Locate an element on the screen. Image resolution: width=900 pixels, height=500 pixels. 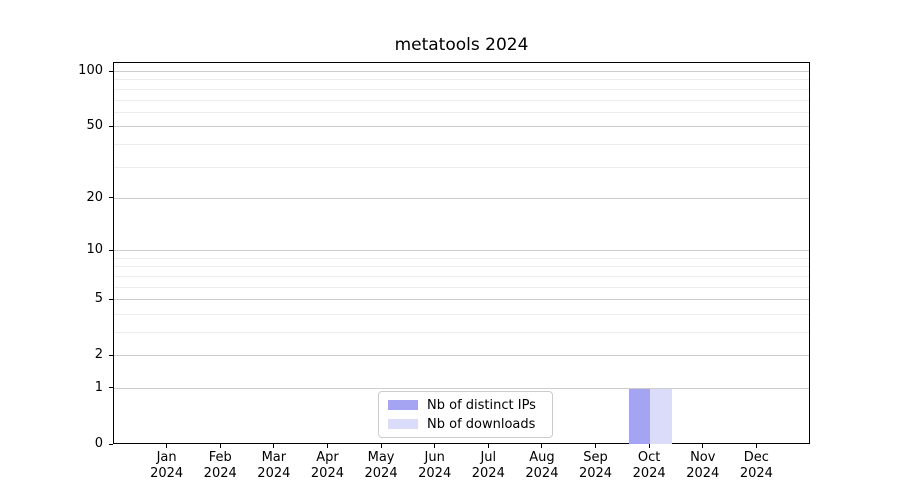
x-tick-label-month: Jun is located at coordinates (434, 457).